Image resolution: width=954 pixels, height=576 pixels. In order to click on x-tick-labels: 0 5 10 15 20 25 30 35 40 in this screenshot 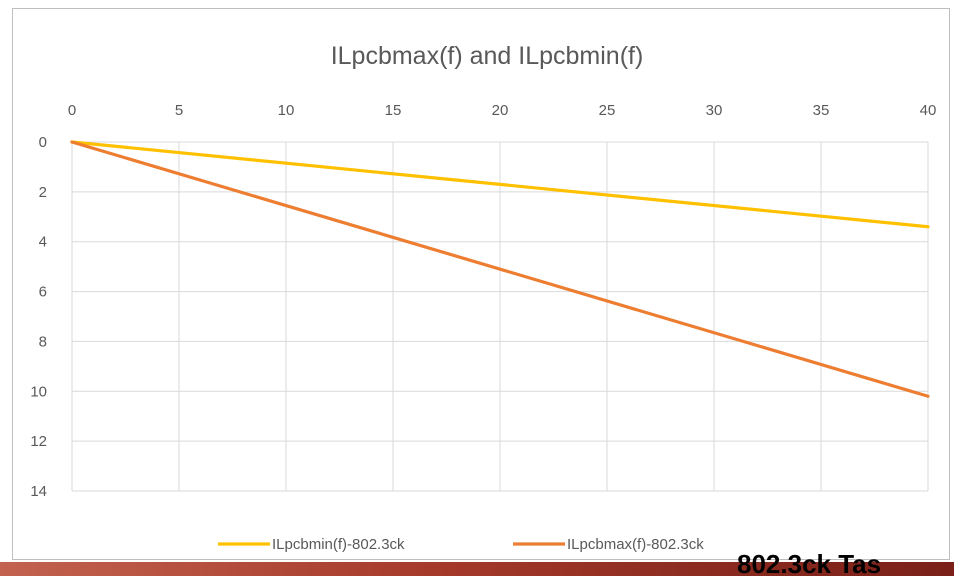, I will do `click(502, 110)`.